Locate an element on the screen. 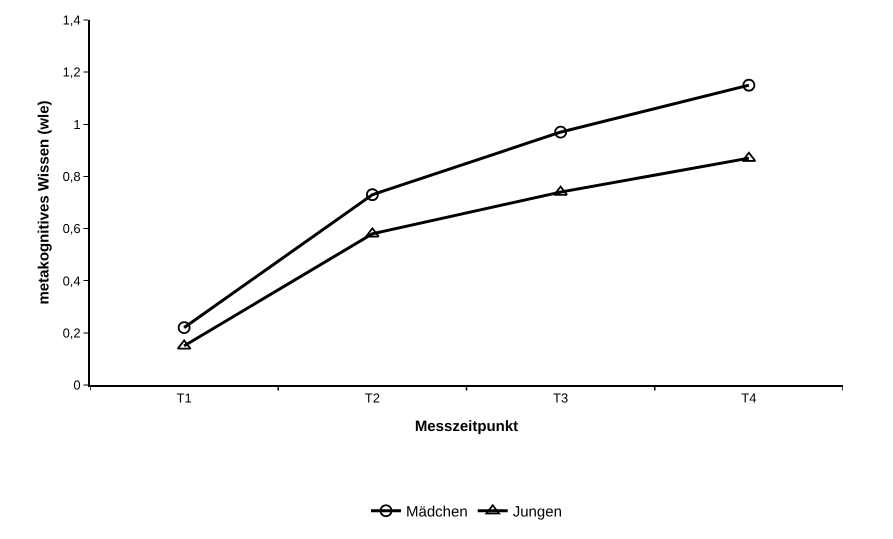  x-tick-label: T2 is located at coordinates (372, 398).